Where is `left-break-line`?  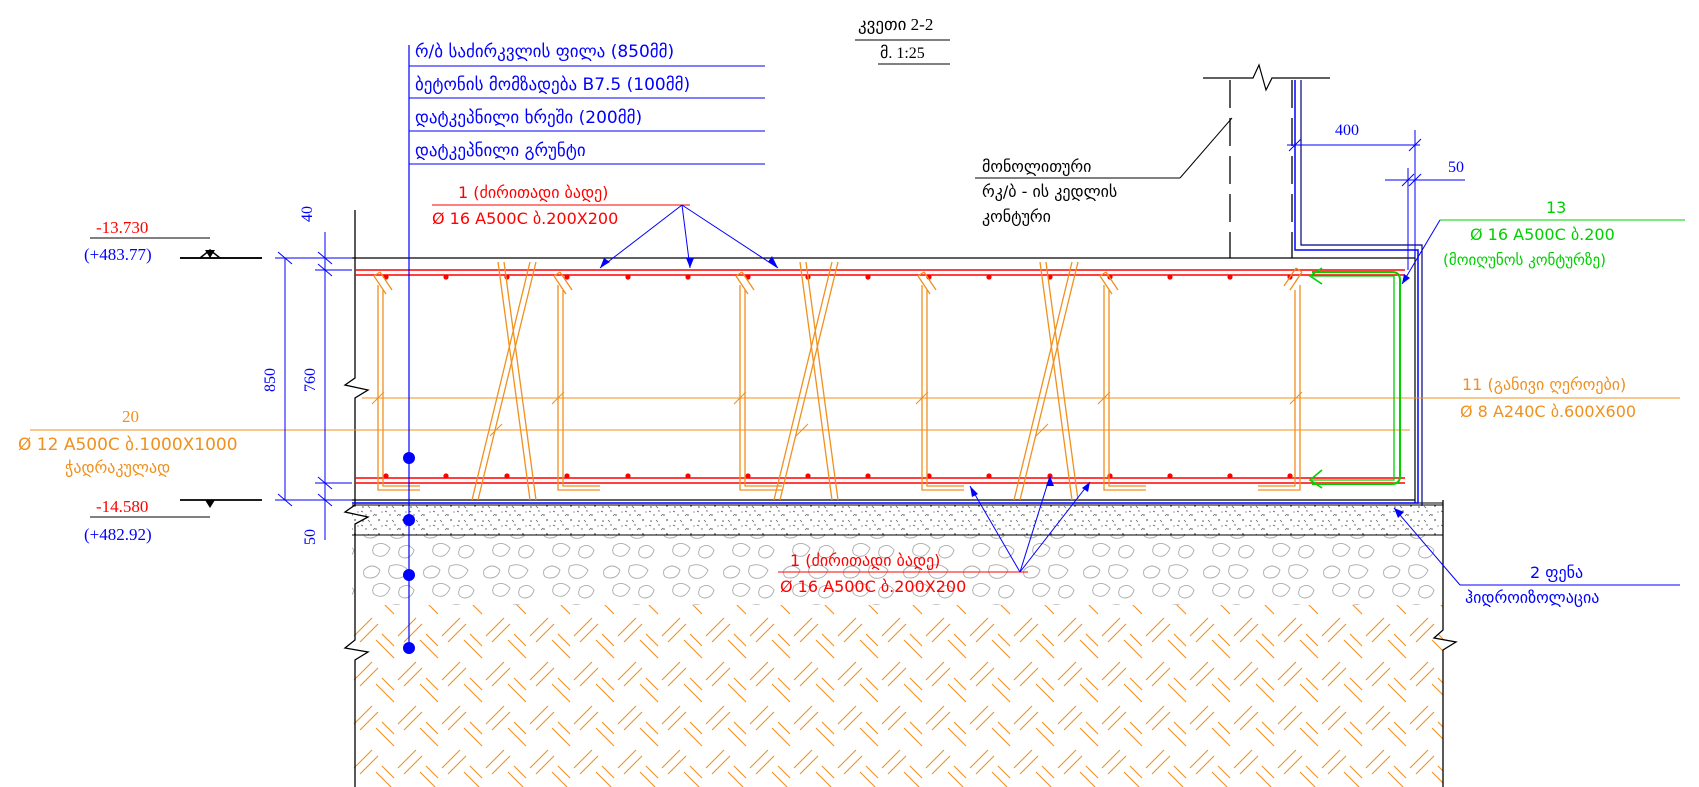 left-break-line is located at coordinates (356, 498).